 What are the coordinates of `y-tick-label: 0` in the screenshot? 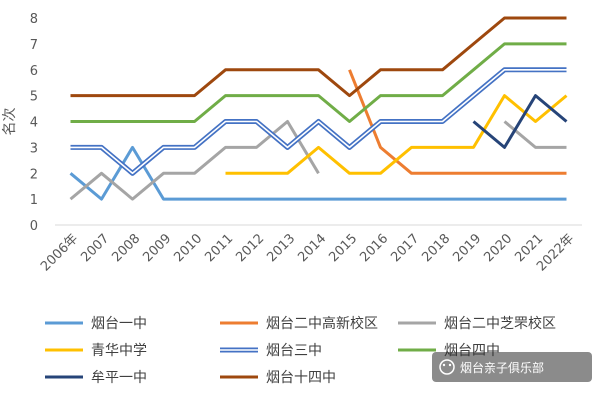 It's located at (34, 226).